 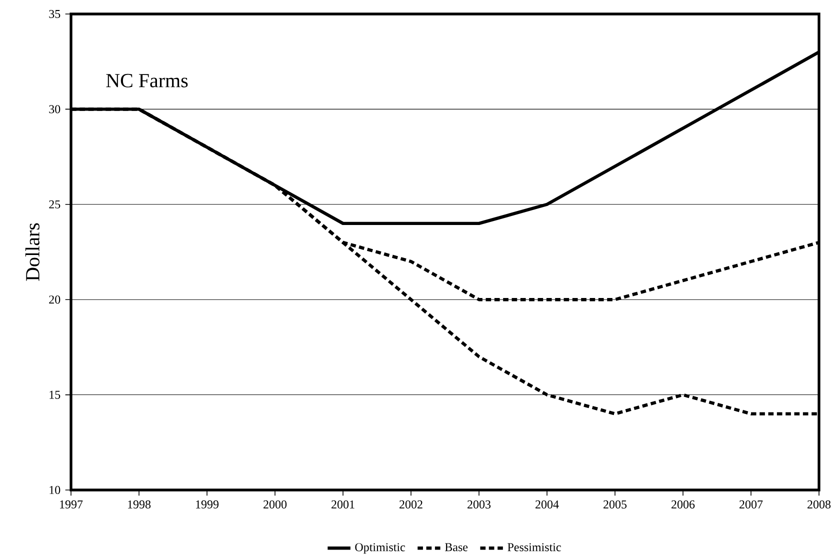 What do you see at coordinates (32, 252) in the screenshot?
I see `y-axis-title: Dollars` at bounding box center [32, 252].